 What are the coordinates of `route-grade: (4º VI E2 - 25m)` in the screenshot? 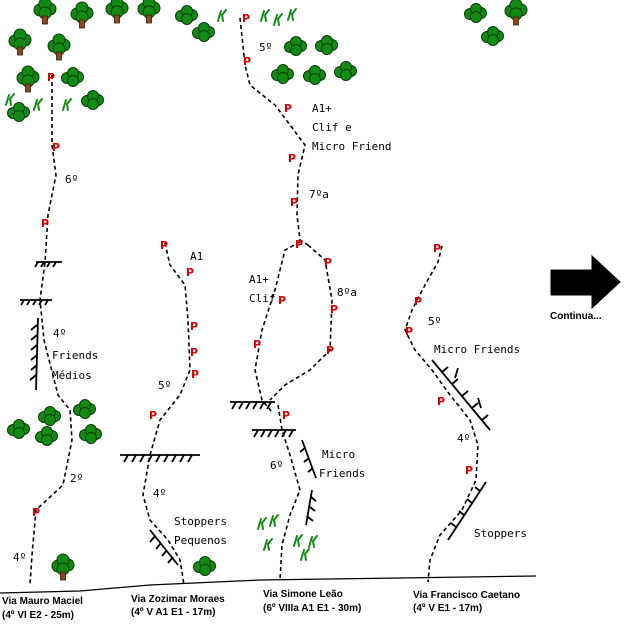 It's located at (38, 615).